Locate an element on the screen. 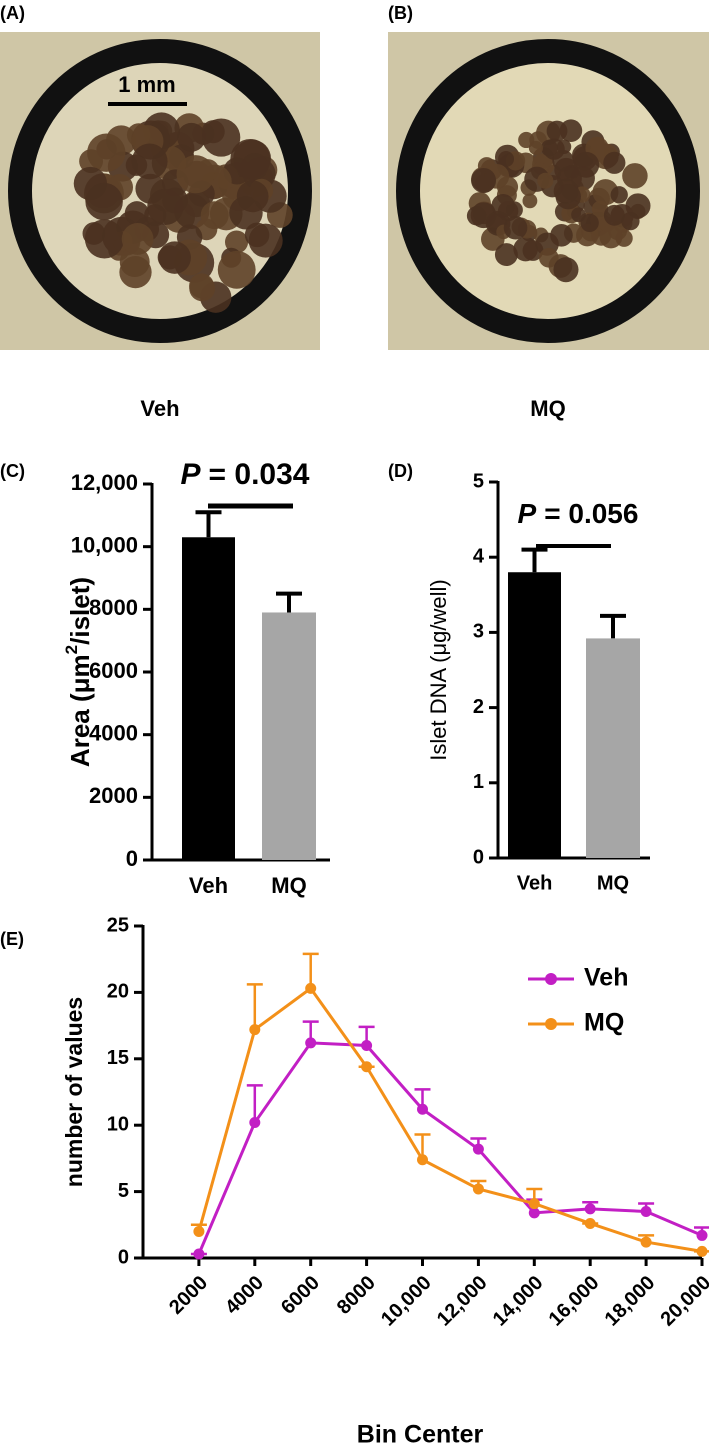 This screenshot has height=1453, width=709. series-line is located at coordinates (450, 1119).